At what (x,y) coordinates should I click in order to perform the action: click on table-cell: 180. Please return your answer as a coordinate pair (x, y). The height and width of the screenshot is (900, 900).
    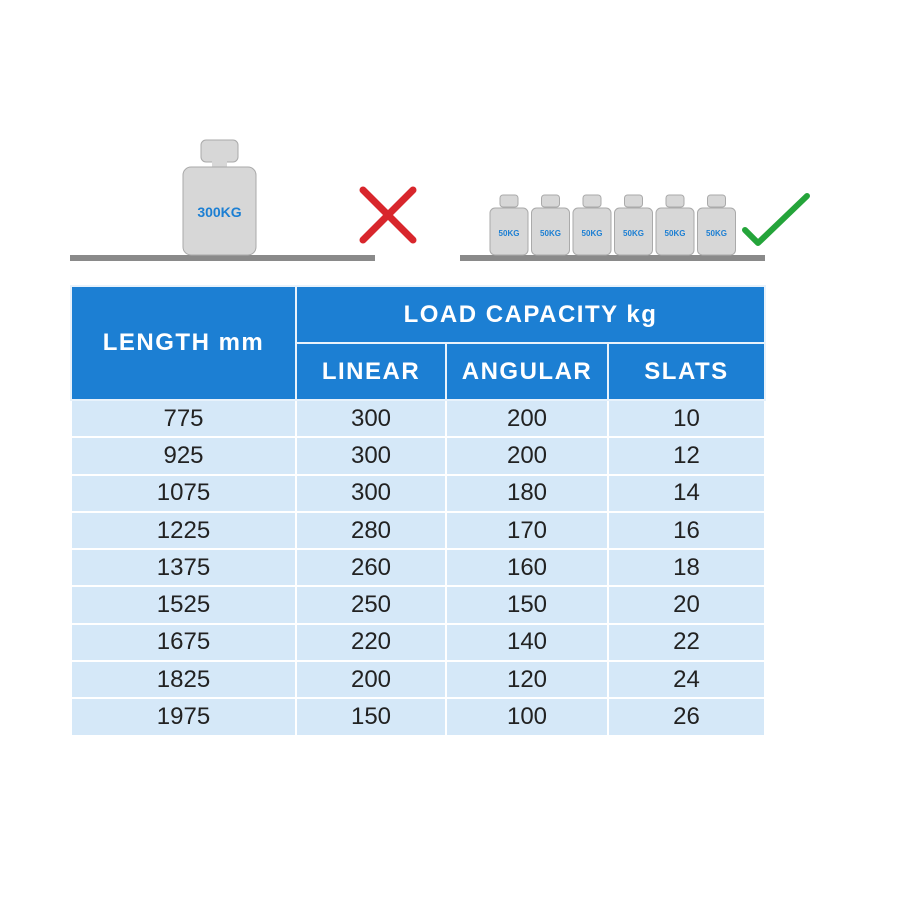
    Looking at the image, I should click on (527, 493).